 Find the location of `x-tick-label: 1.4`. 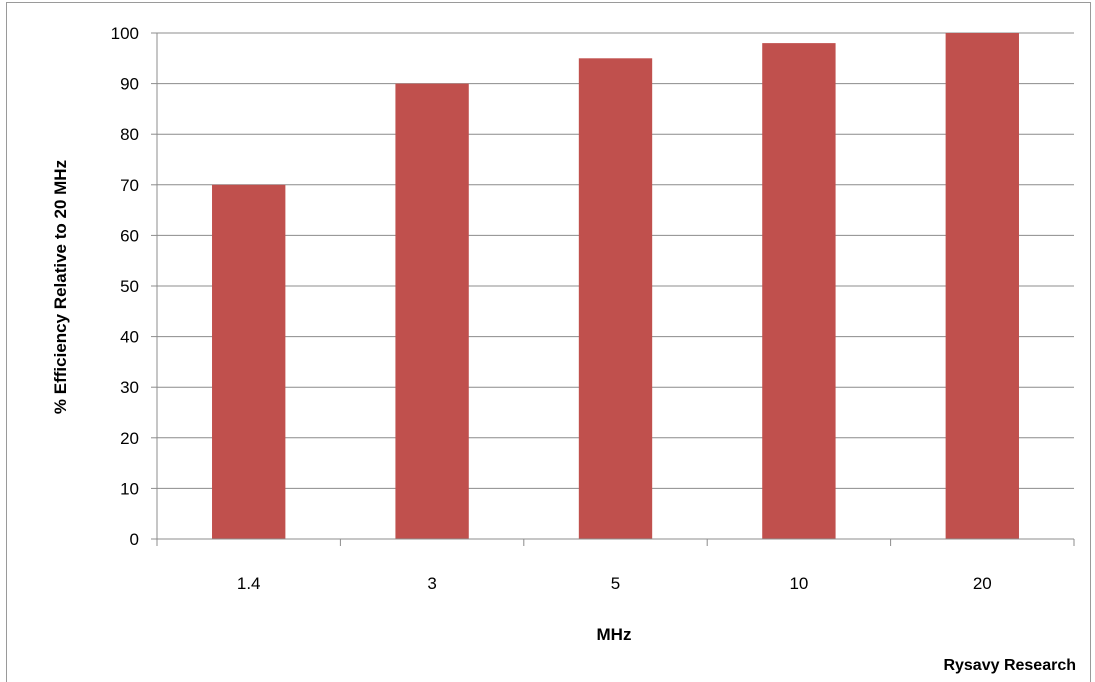

x-tick-label: 1.4 is located at coordinates (249, 583).